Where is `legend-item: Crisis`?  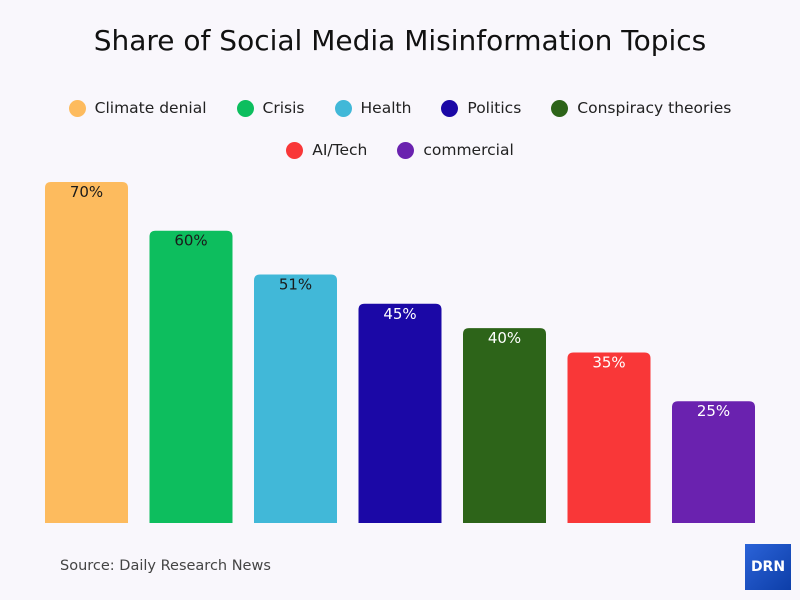
legend-item: Crisis is located at coordinates (270, 108).